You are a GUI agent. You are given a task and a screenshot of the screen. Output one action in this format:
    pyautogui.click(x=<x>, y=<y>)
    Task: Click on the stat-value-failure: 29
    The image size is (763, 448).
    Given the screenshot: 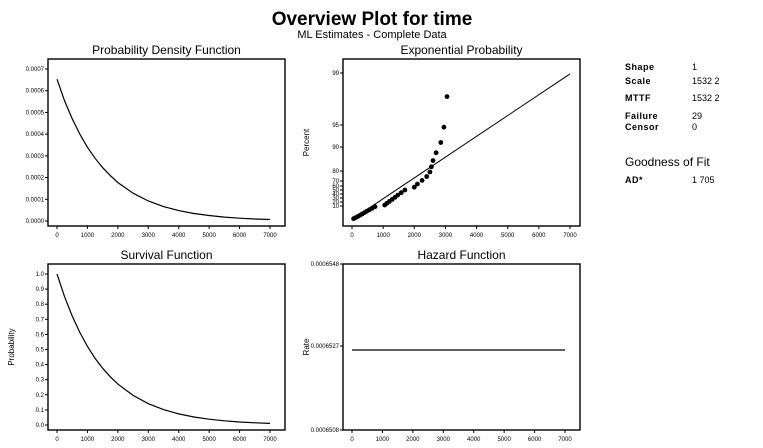 What is the action you would take?
    pyautogui.click(x=697, y=116)
    